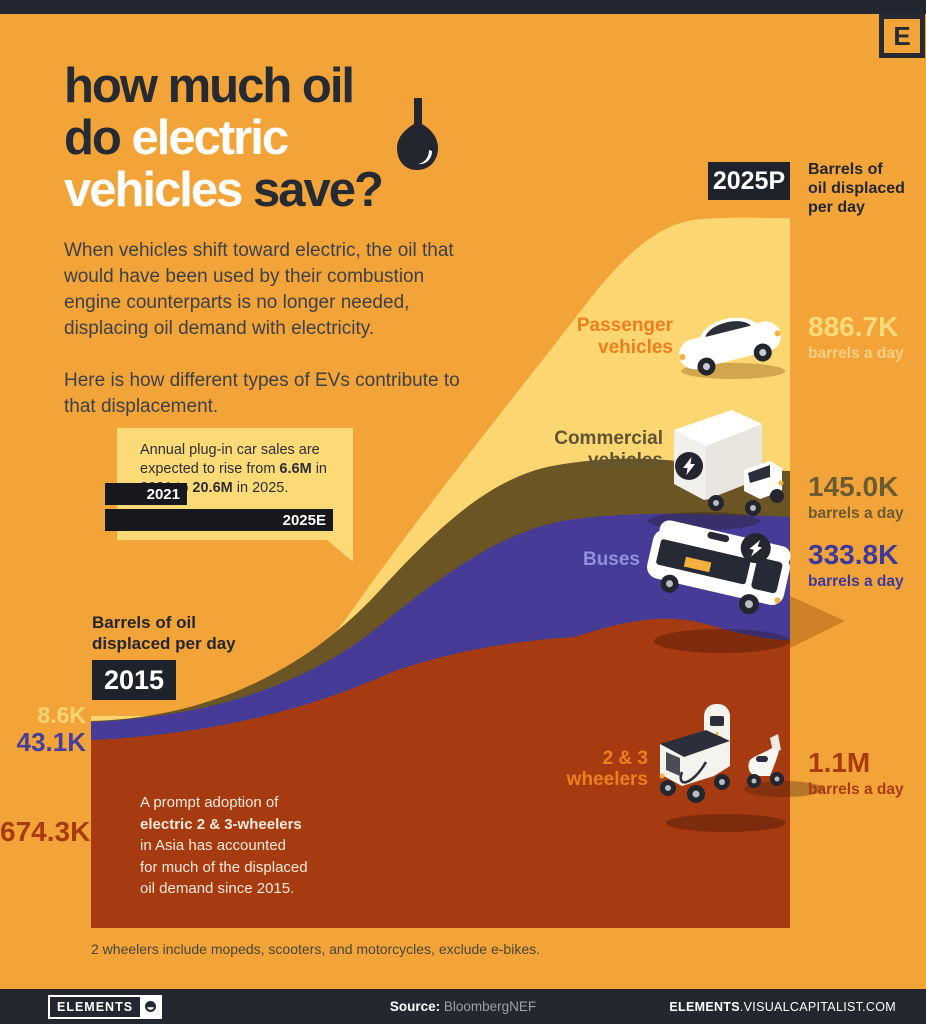  I want to click on elements-logo: ELEMENTS, so click(105, 1006).